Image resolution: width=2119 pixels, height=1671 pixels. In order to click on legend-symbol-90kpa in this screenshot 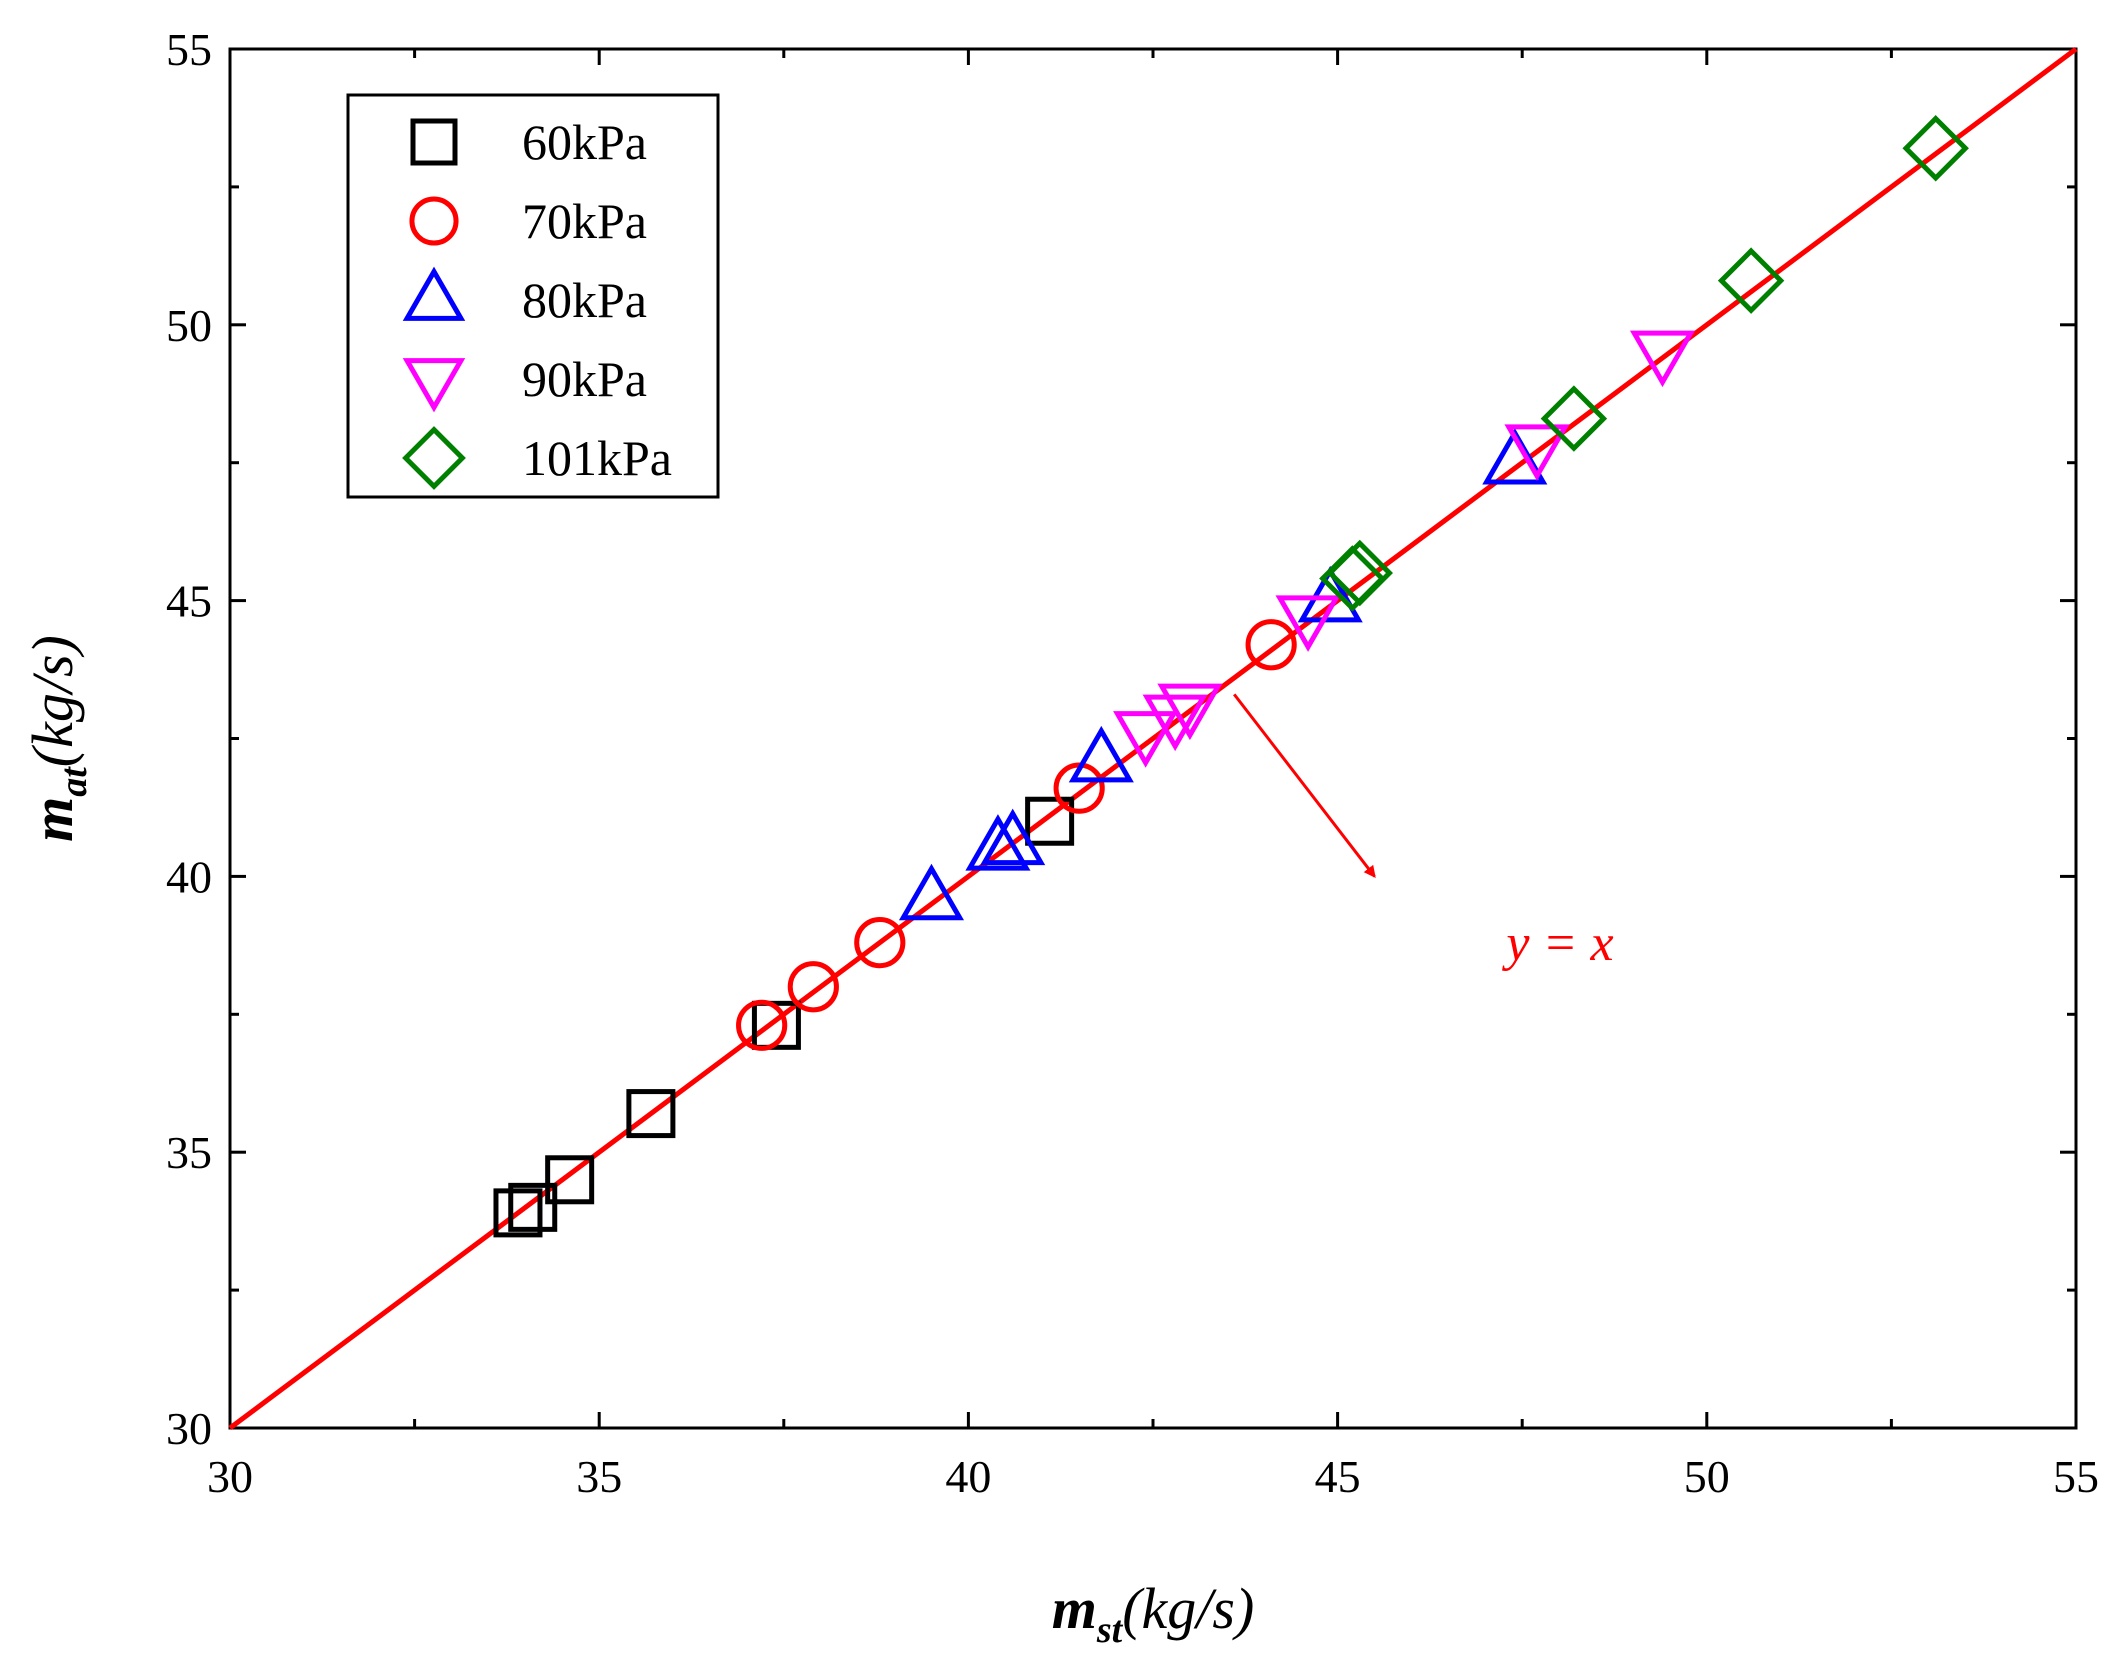, I will do `click(434, 385)`.